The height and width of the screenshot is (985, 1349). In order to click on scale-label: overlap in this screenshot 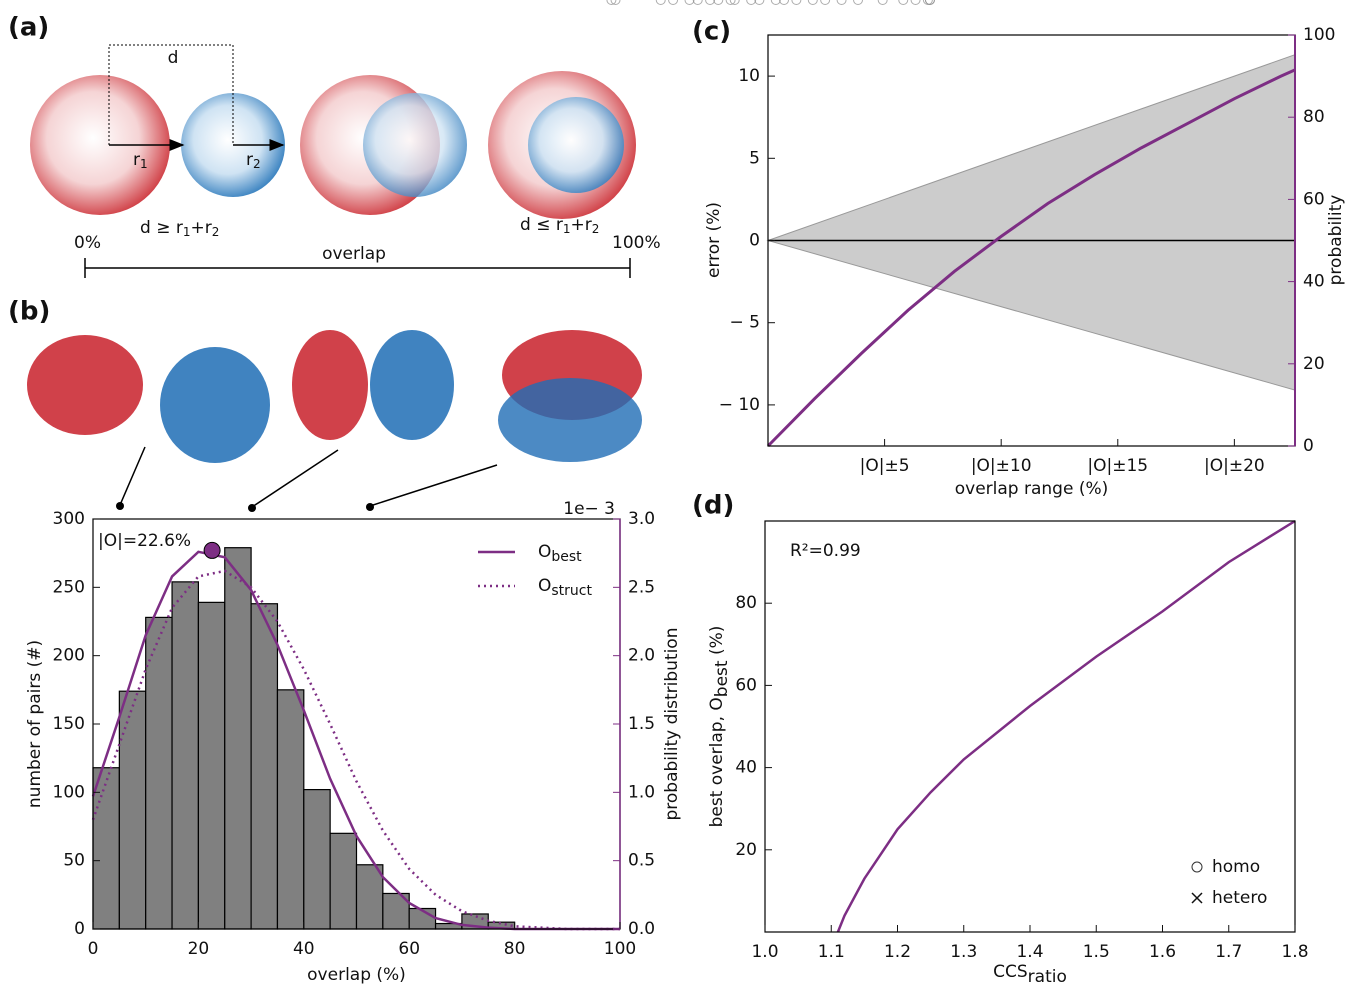, I will do `click(354, 254)`.